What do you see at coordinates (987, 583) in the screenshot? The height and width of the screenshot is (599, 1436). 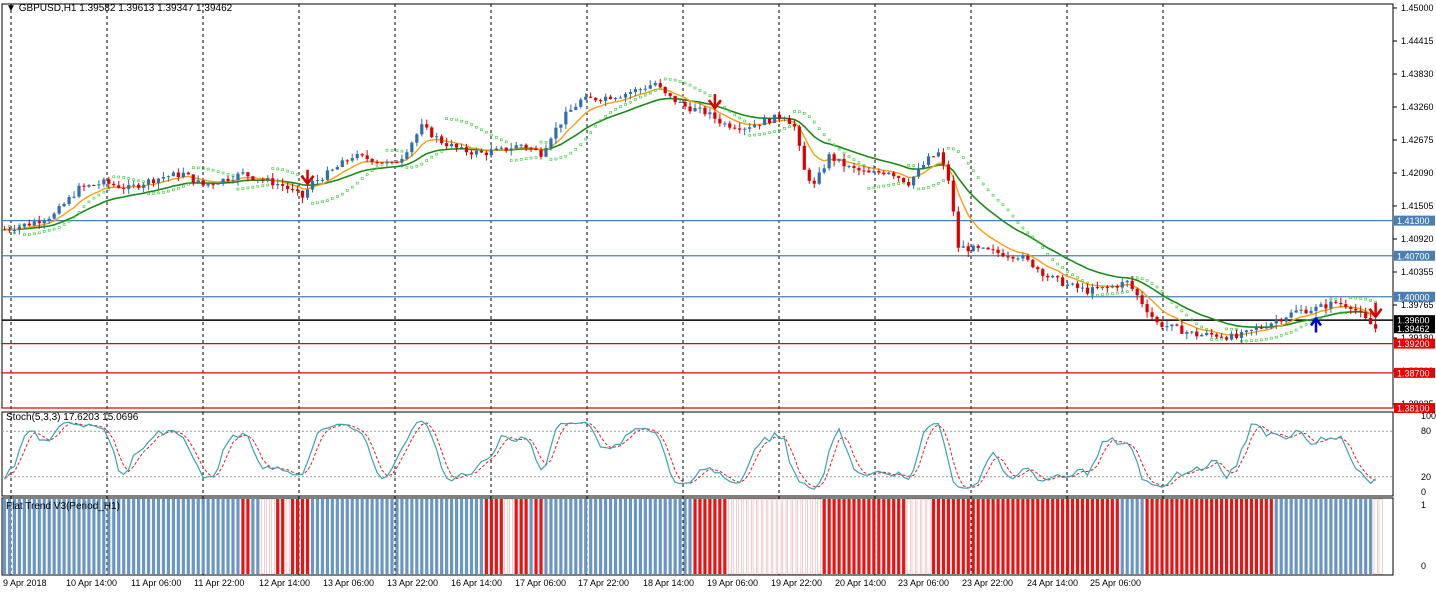 I see `x-tick-label-15: 23 Apr 22:00` at bounding box center [987, 583].